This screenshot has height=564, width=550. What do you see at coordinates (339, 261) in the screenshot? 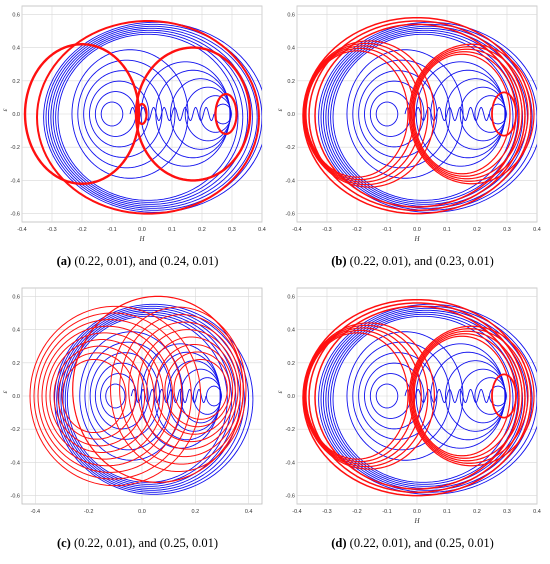
I see `caption-letter-b: (b)` at bounding box center [339, 261].